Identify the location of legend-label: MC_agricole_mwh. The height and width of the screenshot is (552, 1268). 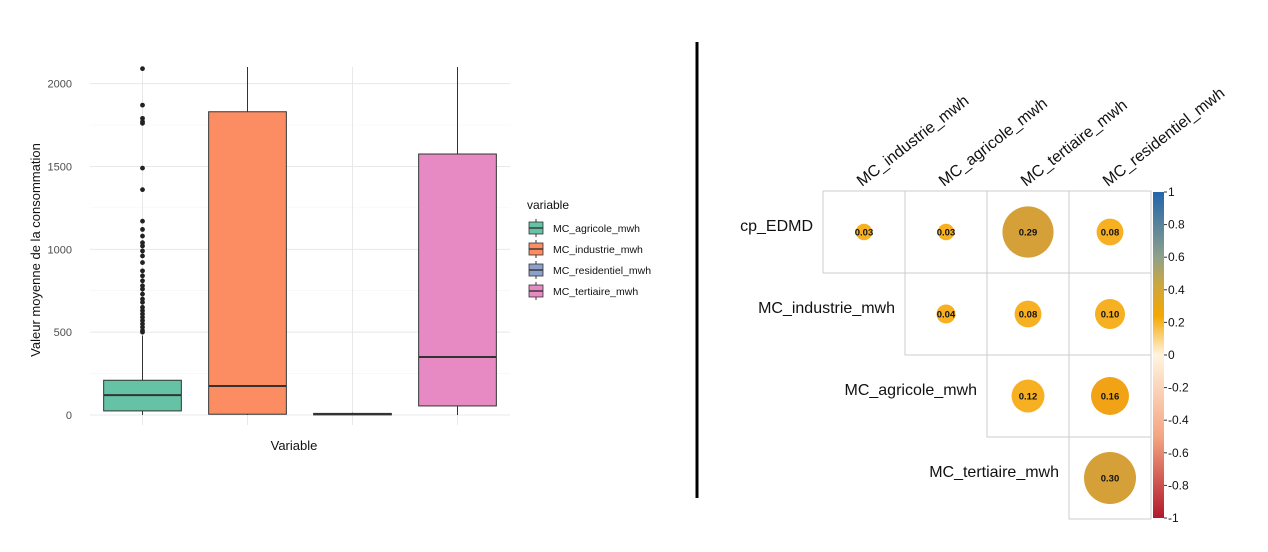
(596, 229).